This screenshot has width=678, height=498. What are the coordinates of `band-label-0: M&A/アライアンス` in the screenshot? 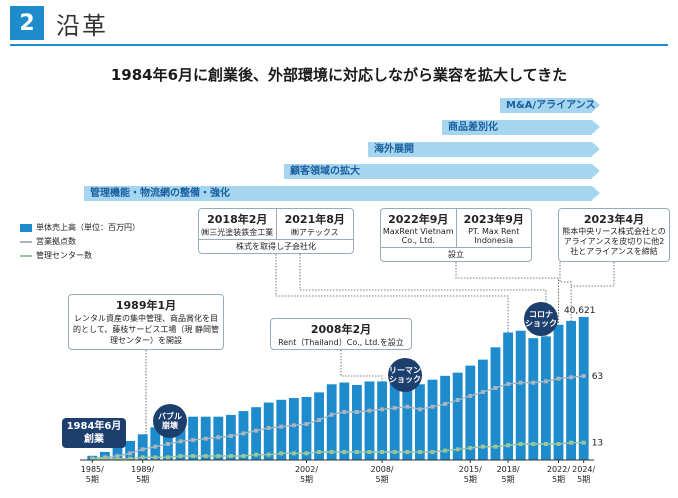 It's located at (551, 105).